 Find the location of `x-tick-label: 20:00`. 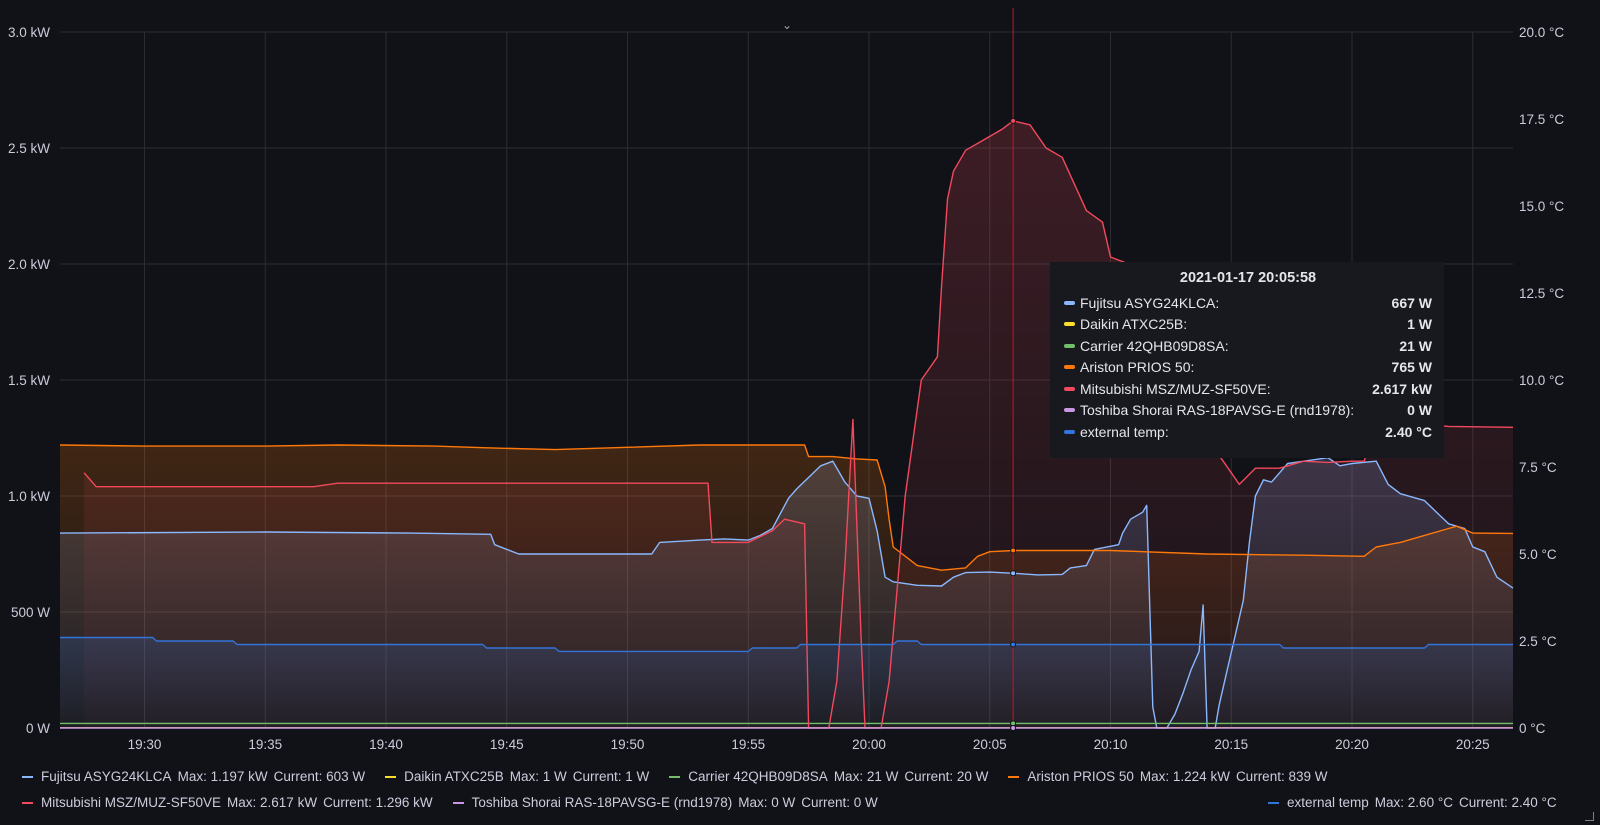

x-tick-label: 20:00 is located at coordinates (869, 744).